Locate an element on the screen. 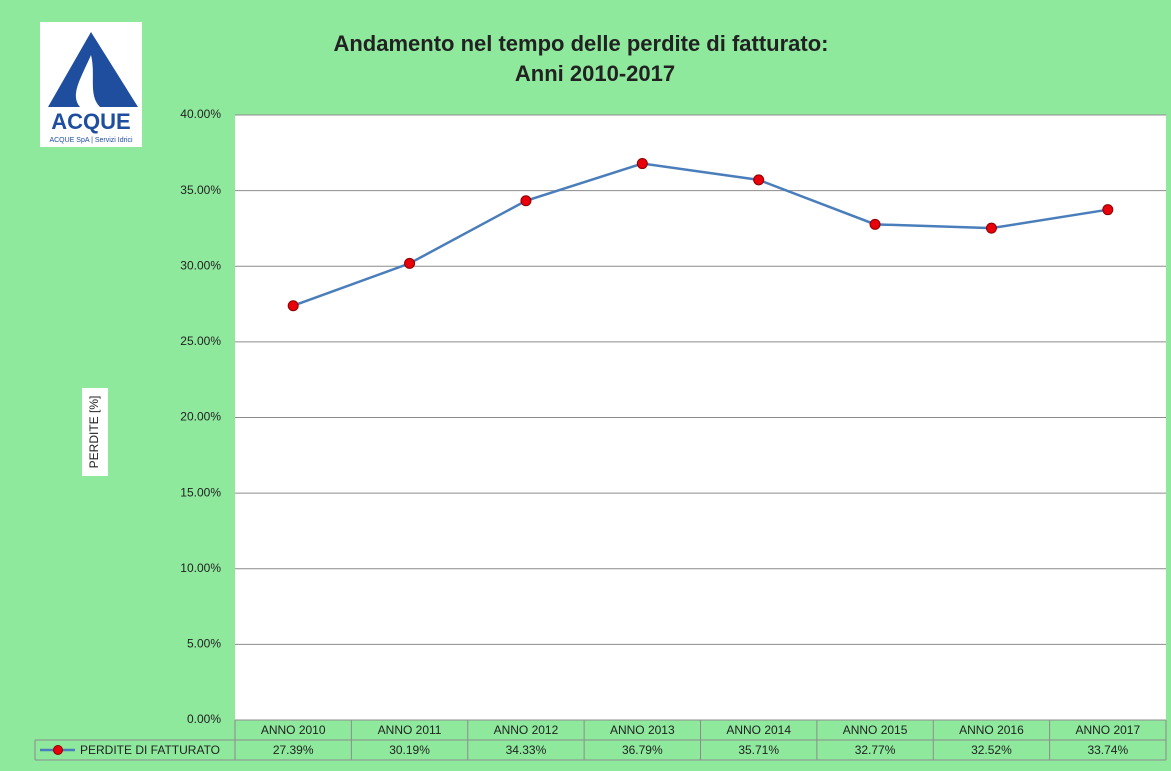 This screenshot has width=1171, height=771. y-tick-label: 35.00% is located at coordinates (200, 190).